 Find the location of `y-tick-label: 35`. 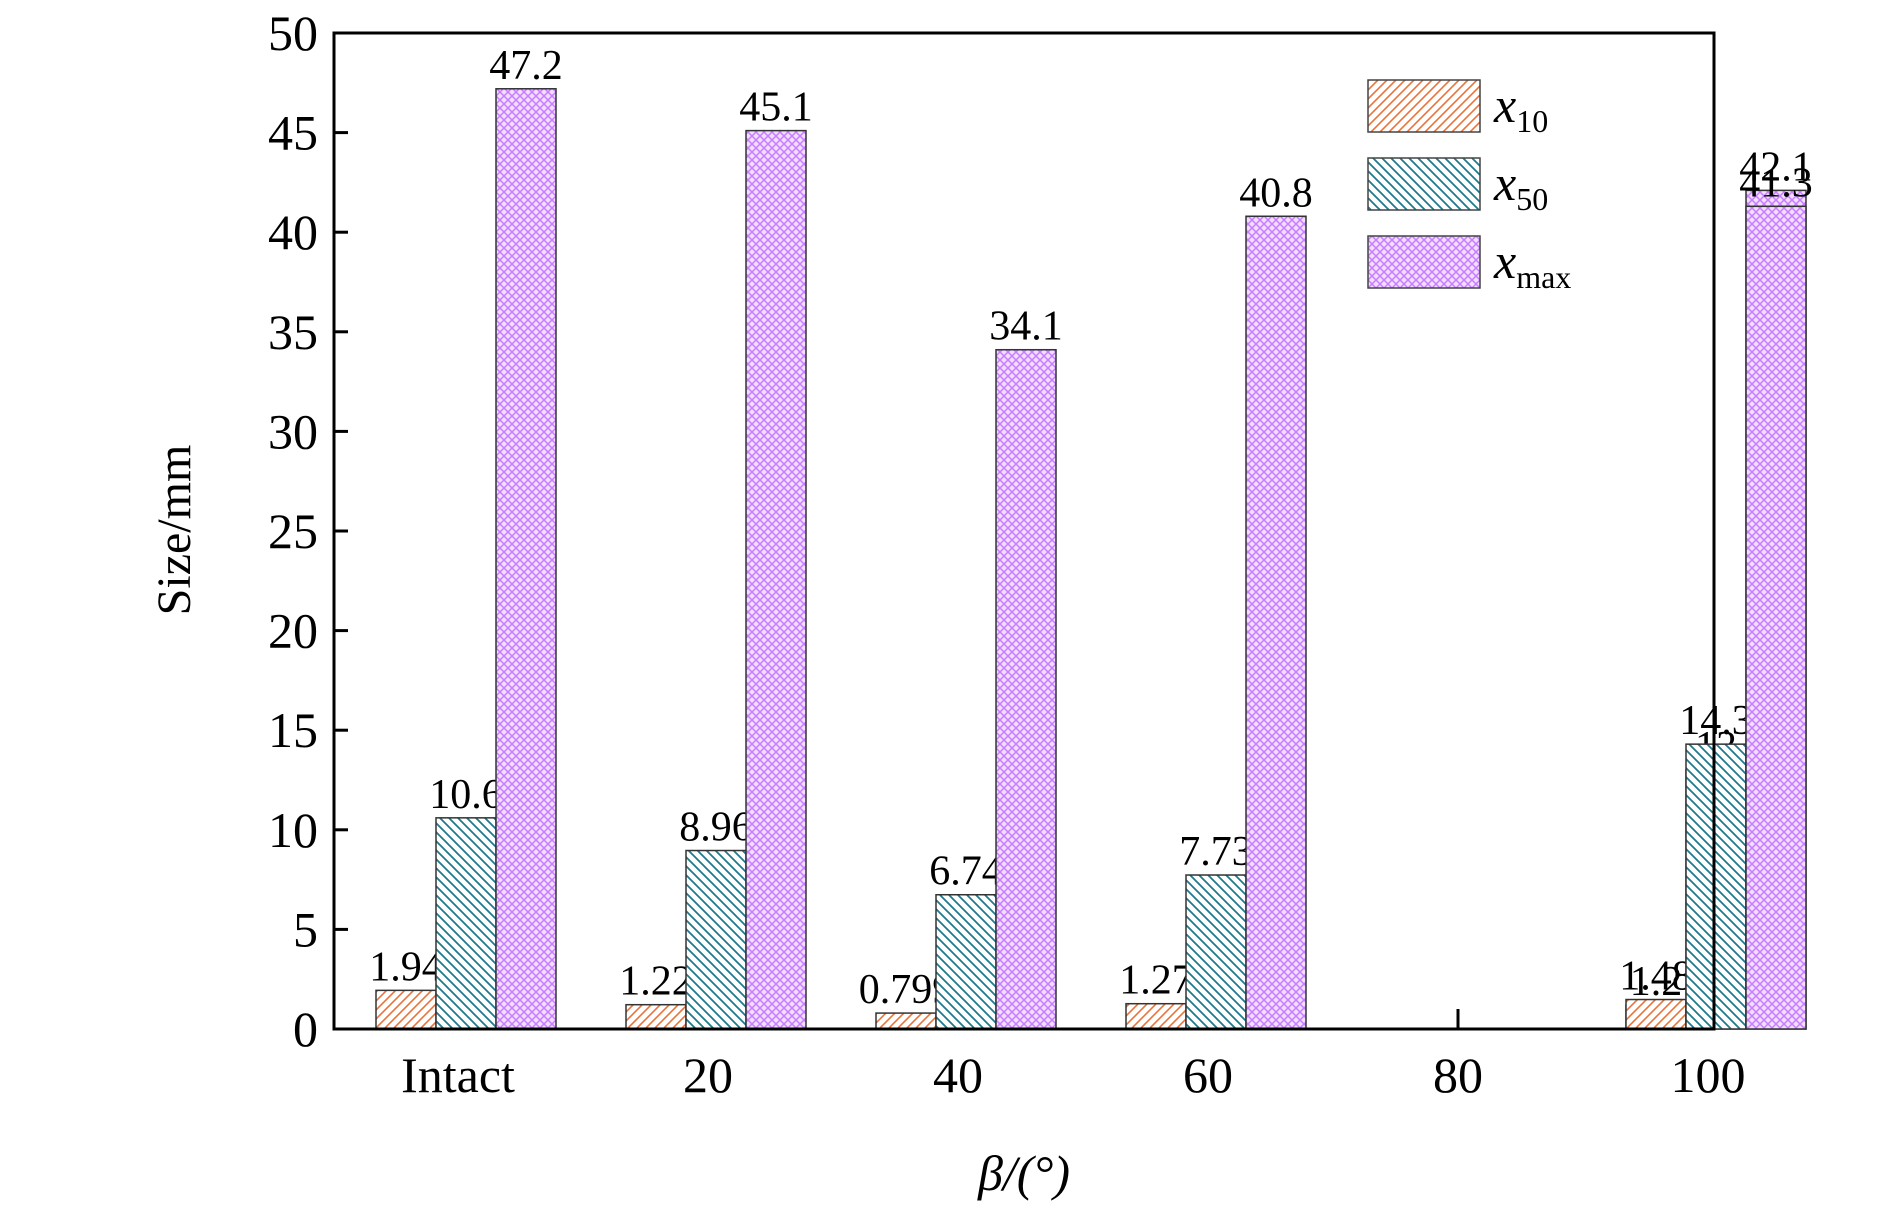

y-tick-label: 35 is located at coordinates (293, 332).